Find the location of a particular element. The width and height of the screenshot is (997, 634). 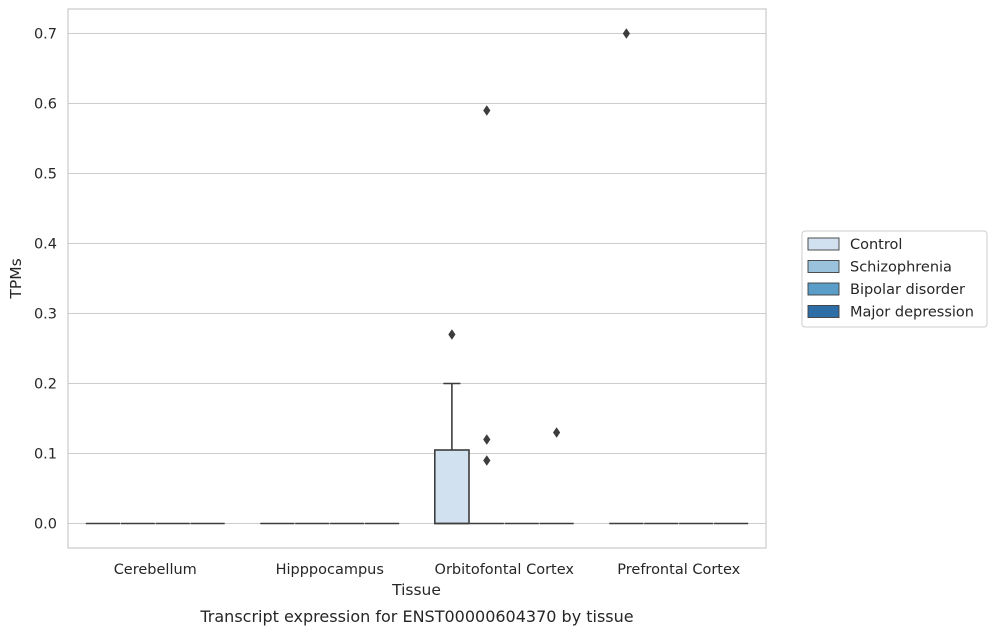

x-axis-label: Tissue is located at coordinates (416, 590).